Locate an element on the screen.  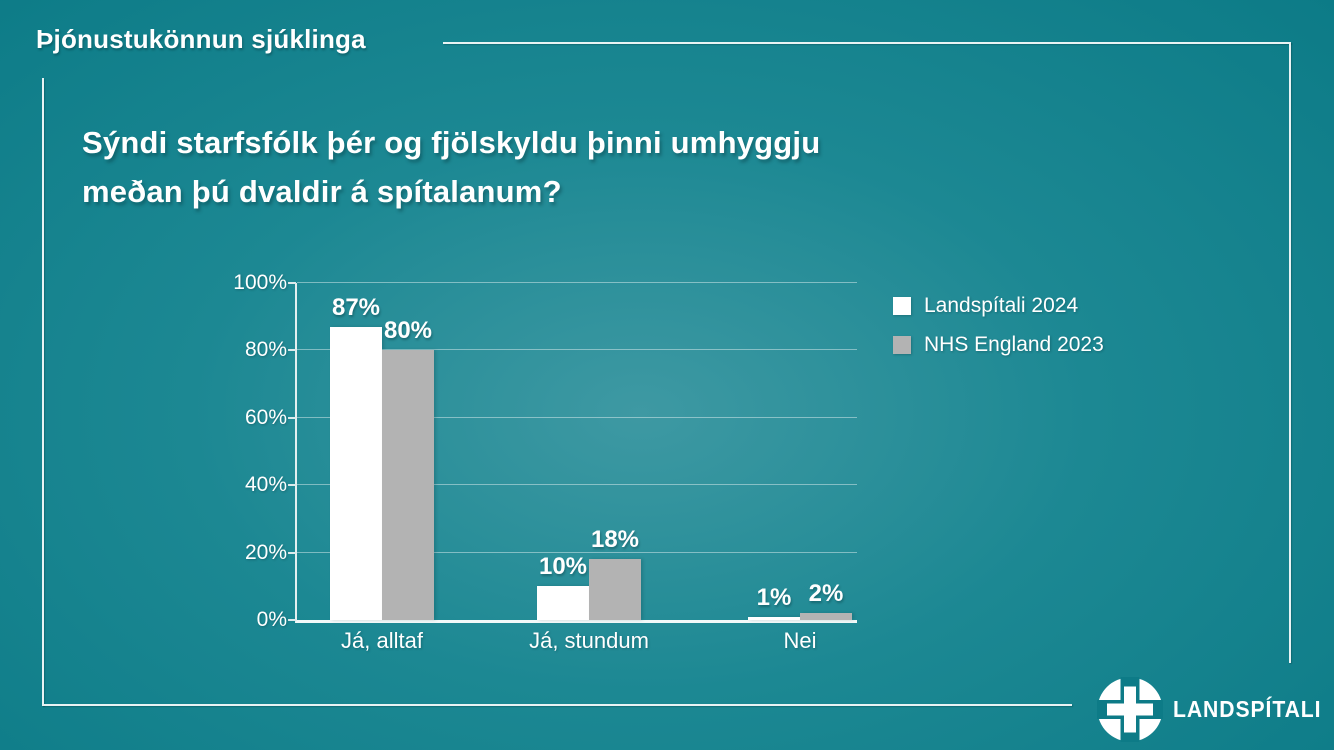
y-axis-label-100: 100% is located at coordinates (260, 282).